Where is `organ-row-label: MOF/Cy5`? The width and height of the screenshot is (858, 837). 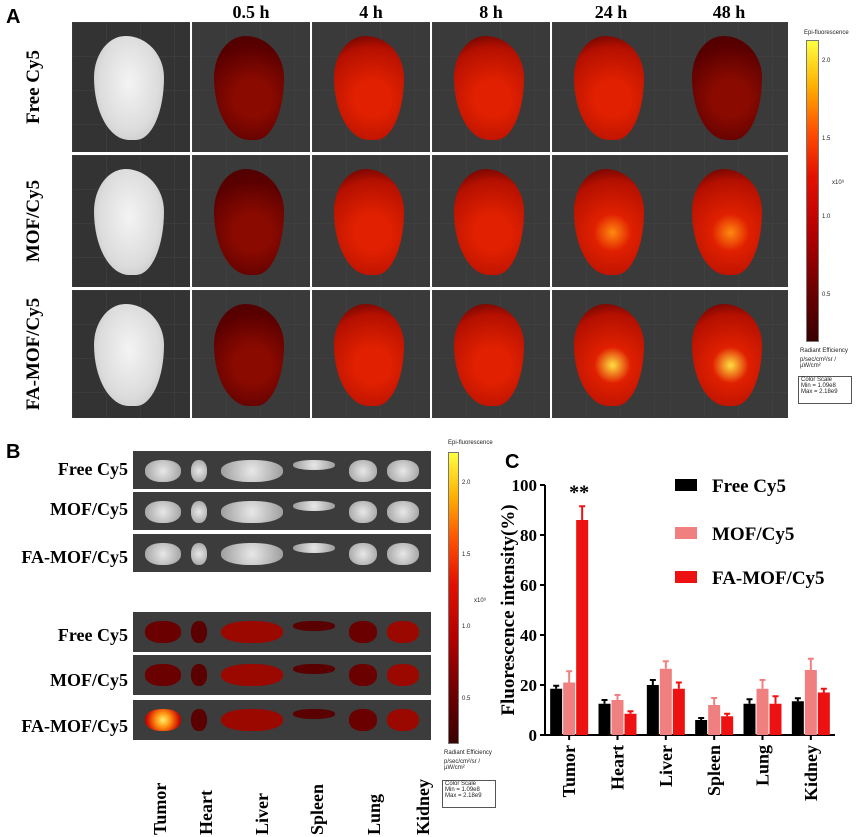 organ-row-label: MOF/Cy5 is located at coordinates (89, 509).